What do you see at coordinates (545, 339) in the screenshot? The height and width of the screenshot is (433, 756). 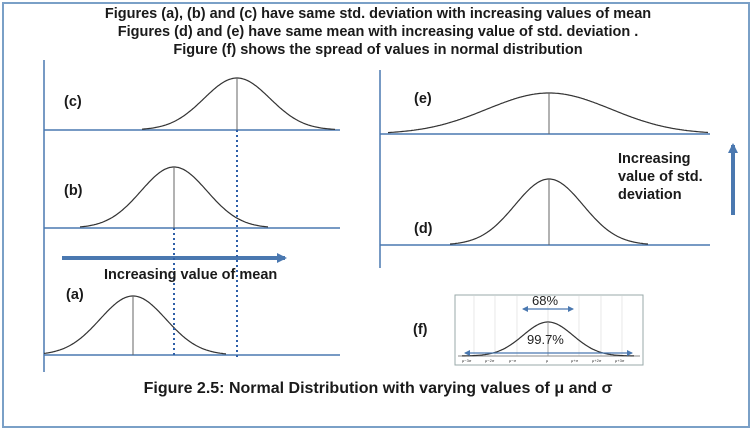 I see `pct-997-label: 99.7%` at bounding box center [545, 339].